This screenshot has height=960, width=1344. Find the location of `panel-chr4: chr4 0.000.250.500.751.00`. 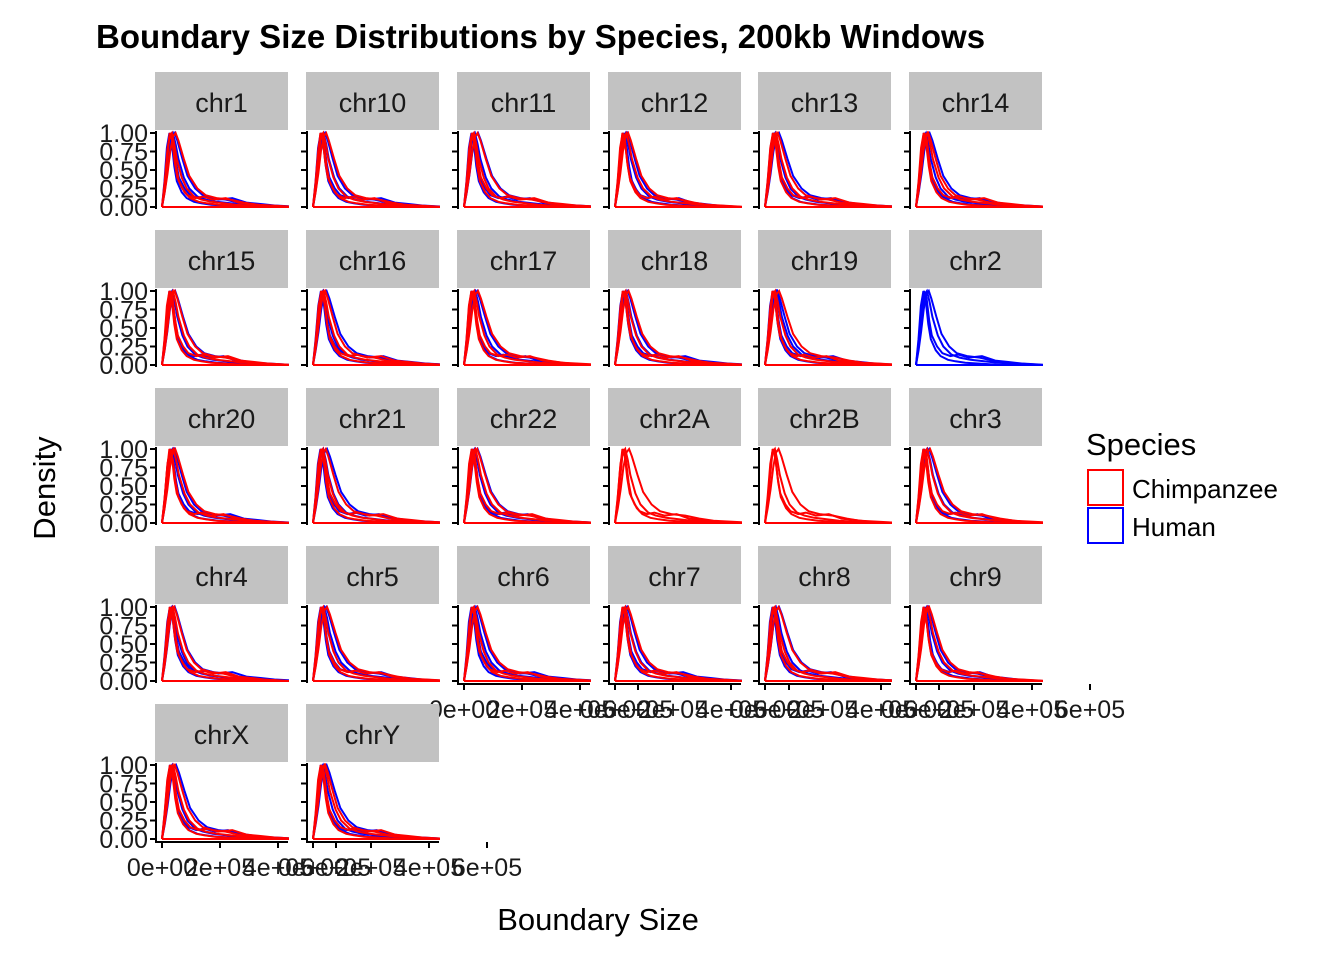

panel-chr4: chr4 0.000.250.500.751.00 is located at coordinates (194, 621).